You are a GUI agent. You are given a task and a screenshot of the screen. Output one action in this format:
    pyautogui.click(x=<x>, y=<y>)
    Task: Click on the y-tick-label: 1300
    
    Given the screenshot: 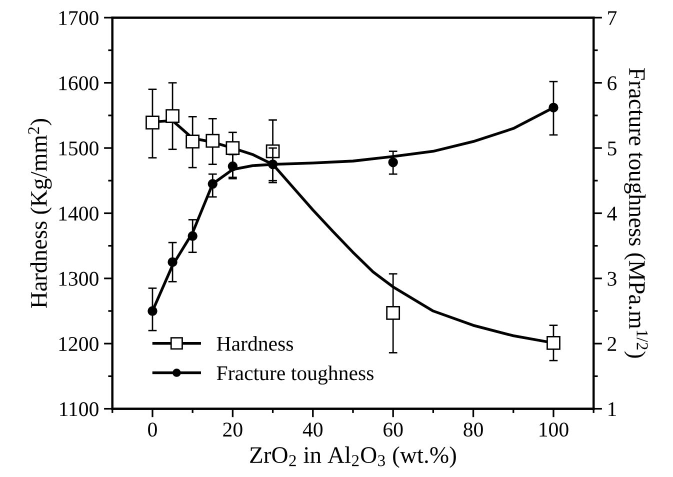 What is the action you would take?
    pyautogui.click(x=78, y=279)
    